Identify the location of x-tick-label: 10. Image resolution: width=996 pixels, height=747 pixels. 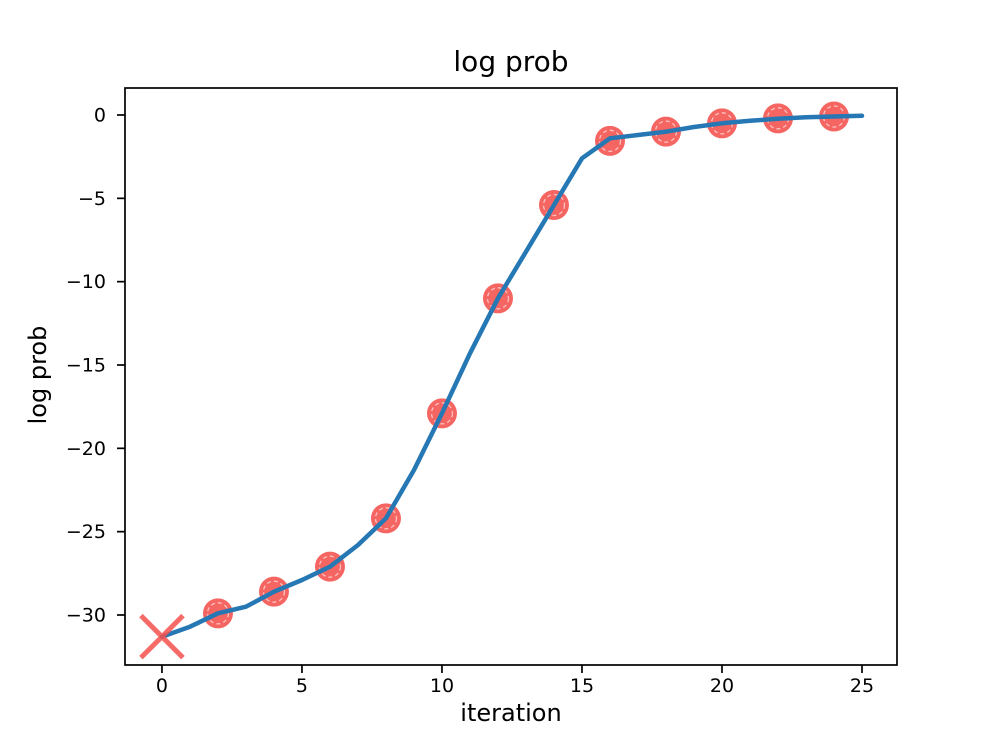
(442, 686).